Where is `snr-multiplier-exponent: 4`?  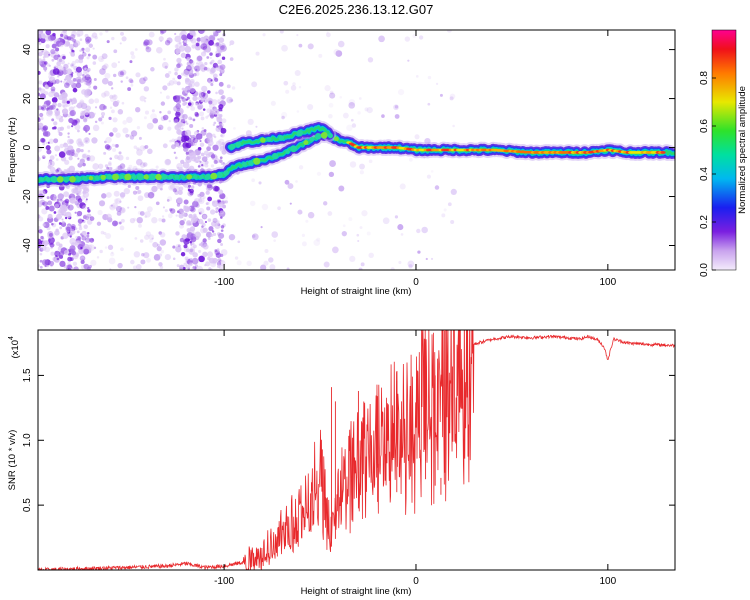 snr-multiplier-exponent: 4 is located at coordinates (11, 338).